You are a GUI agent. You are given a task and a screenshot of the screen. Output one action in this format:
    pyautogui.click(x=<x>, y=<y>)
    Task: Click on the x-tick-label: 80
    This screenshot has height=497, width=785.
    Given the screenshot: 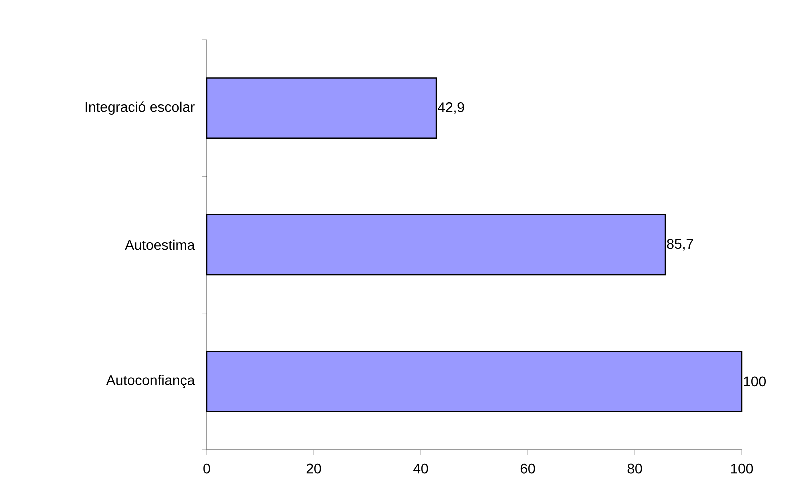 What is the action you would take?
    pyautogui.click(x=635, y=469)
    